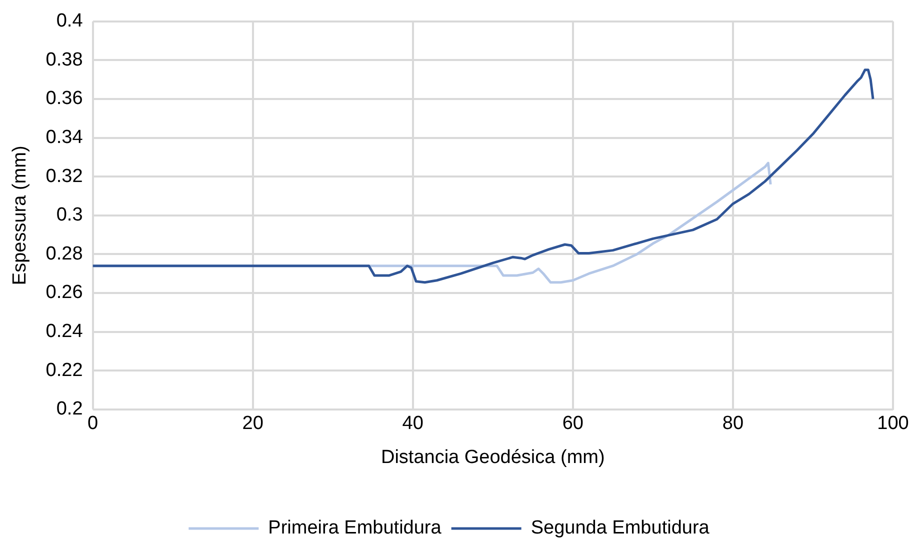 The height and width of the screenshot is (548, 913). Describe the element at coordinates (620, 528) in the screenshot. I see `legend-label: Segunda Embutidura` at that location.